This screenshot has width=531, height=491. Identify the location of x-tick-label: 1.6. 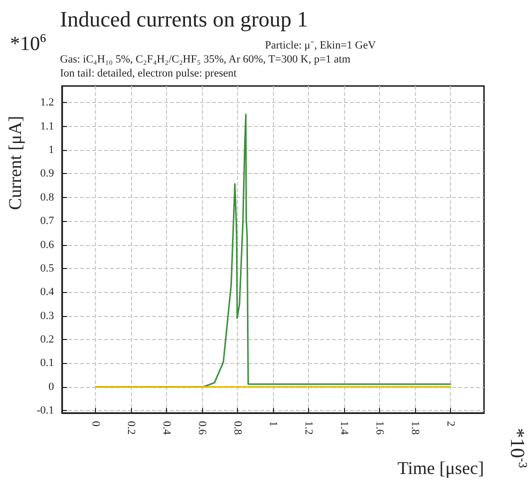
(379, 428).